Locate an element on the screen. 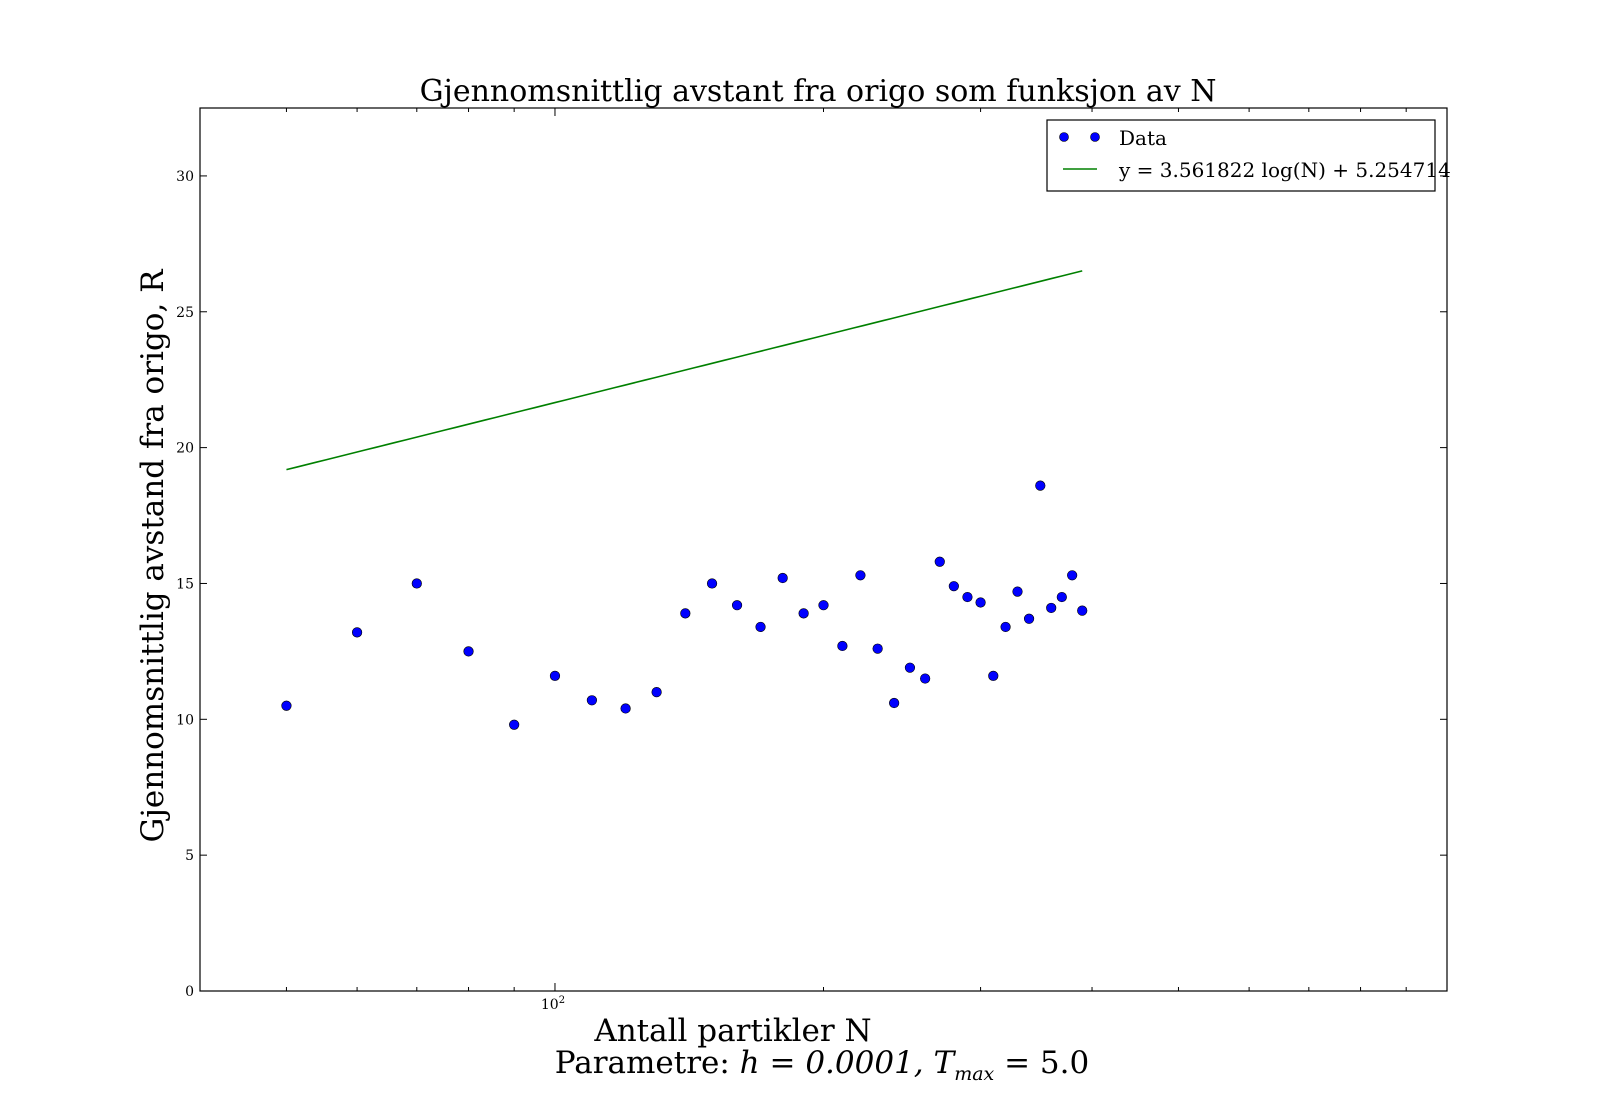 Image resolution: width=1600 pixels, height=1098 pixels. fit-line-layer is located at coordinates (684, 370).